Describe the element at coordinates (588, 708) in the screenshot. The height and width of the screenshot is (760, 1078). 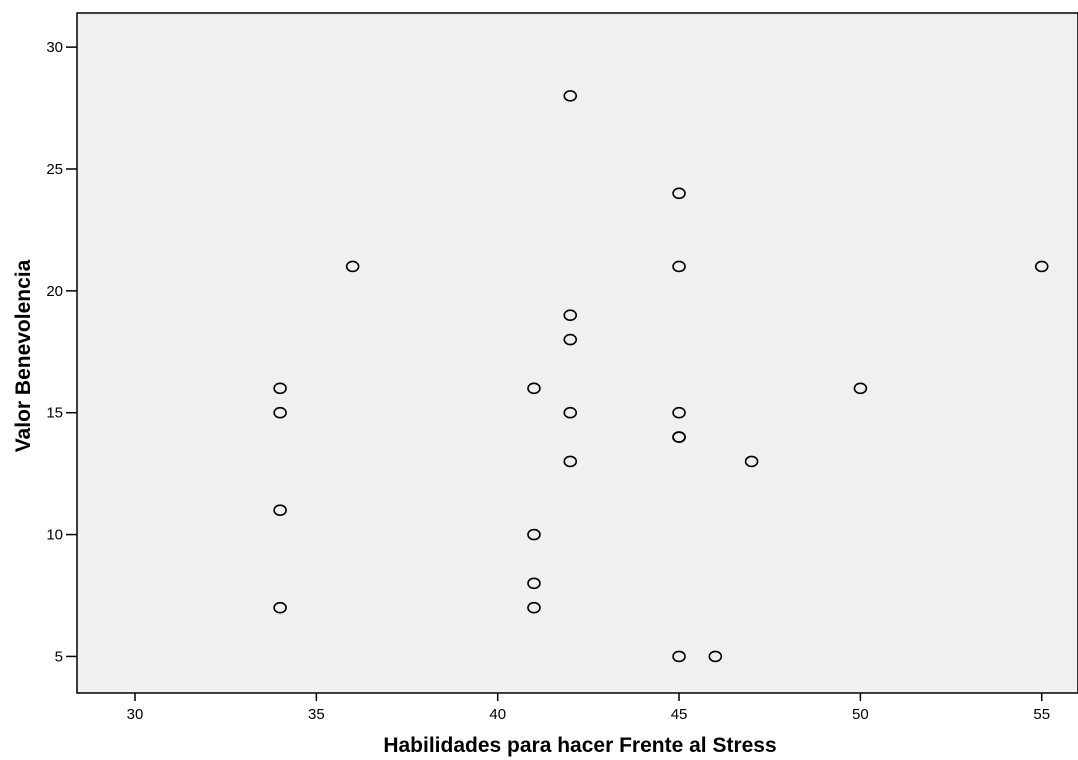
I see `x-axis-ticks: 30 35 40 45 50 55` at that location.